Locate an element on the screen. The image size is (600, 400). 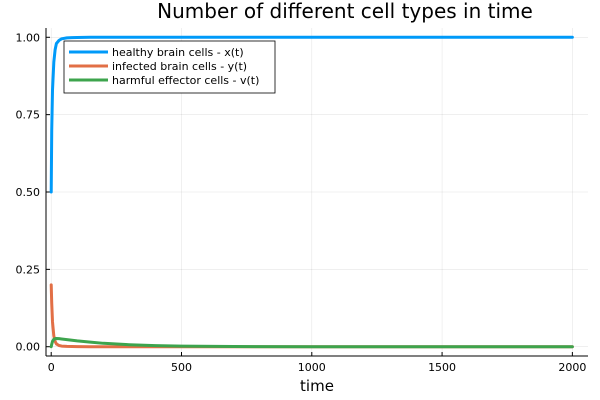
legend-label: harmful effector cells - v(t) is located at coordinates (185, 80).